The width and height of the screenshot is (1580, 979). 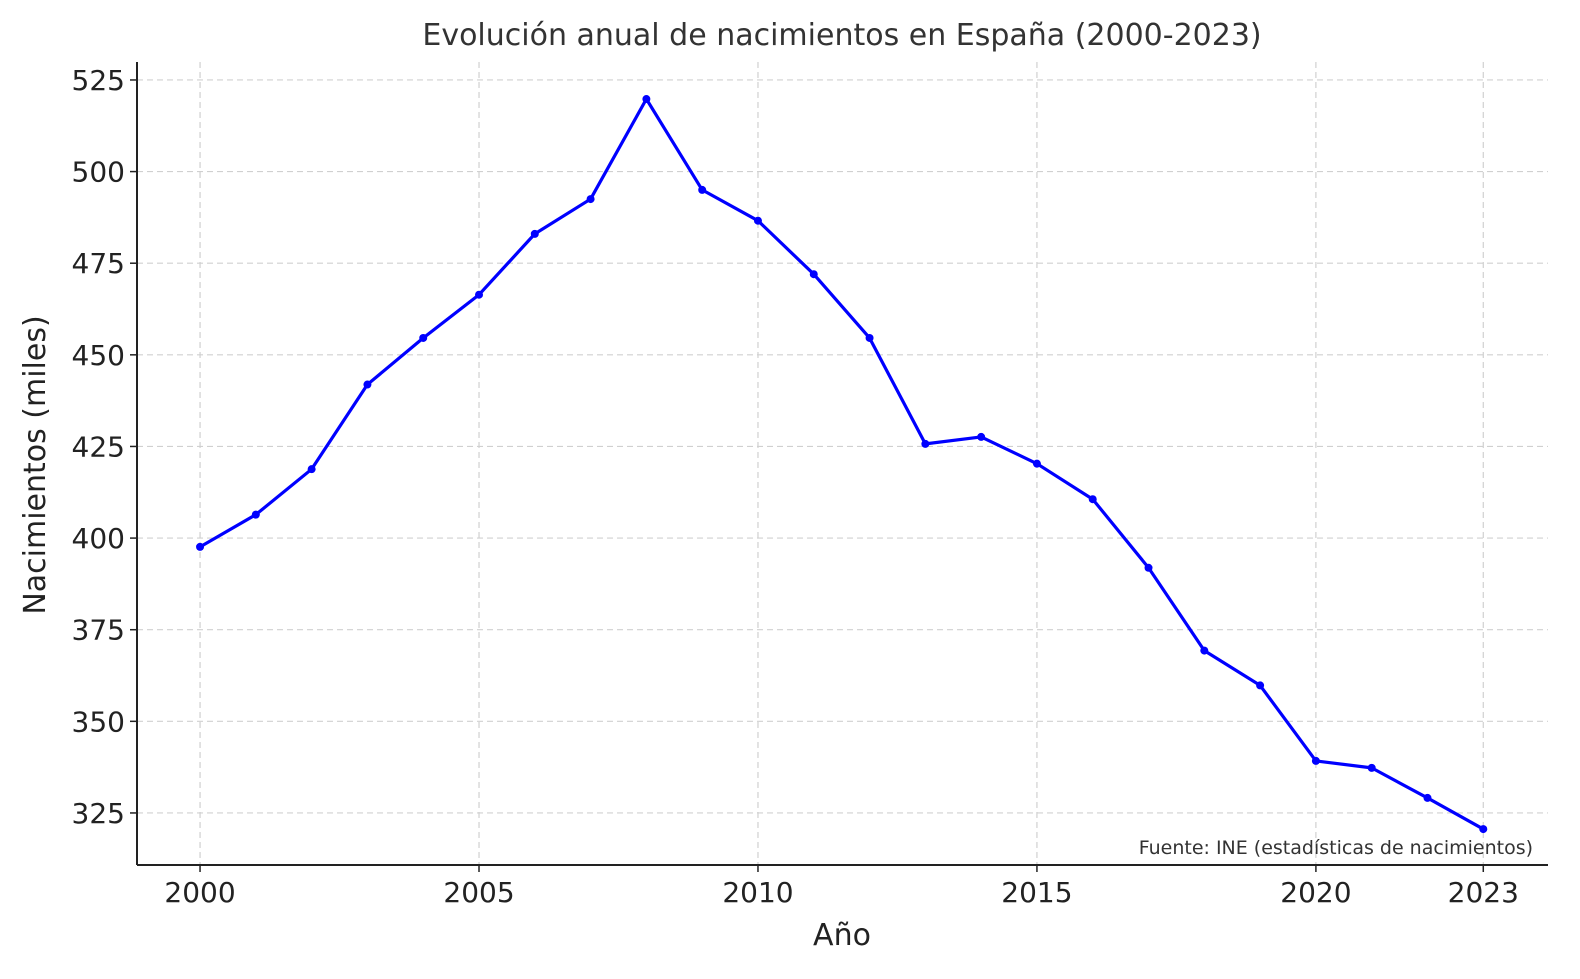 I want to click on x-axis-ticks: 2000 2005 2010 2015 2020 2023, so click(x=841, y=887).